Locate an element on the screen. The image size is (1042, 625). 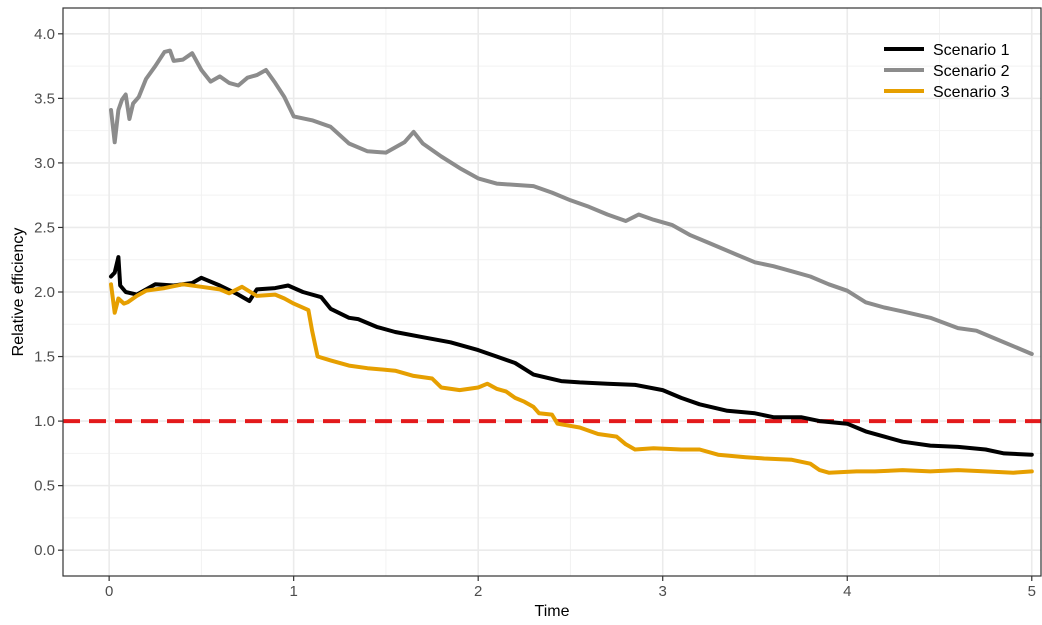
legend: Scenario 1 Scenario 2 Scenario 3 is located at coordinates (947, 71).